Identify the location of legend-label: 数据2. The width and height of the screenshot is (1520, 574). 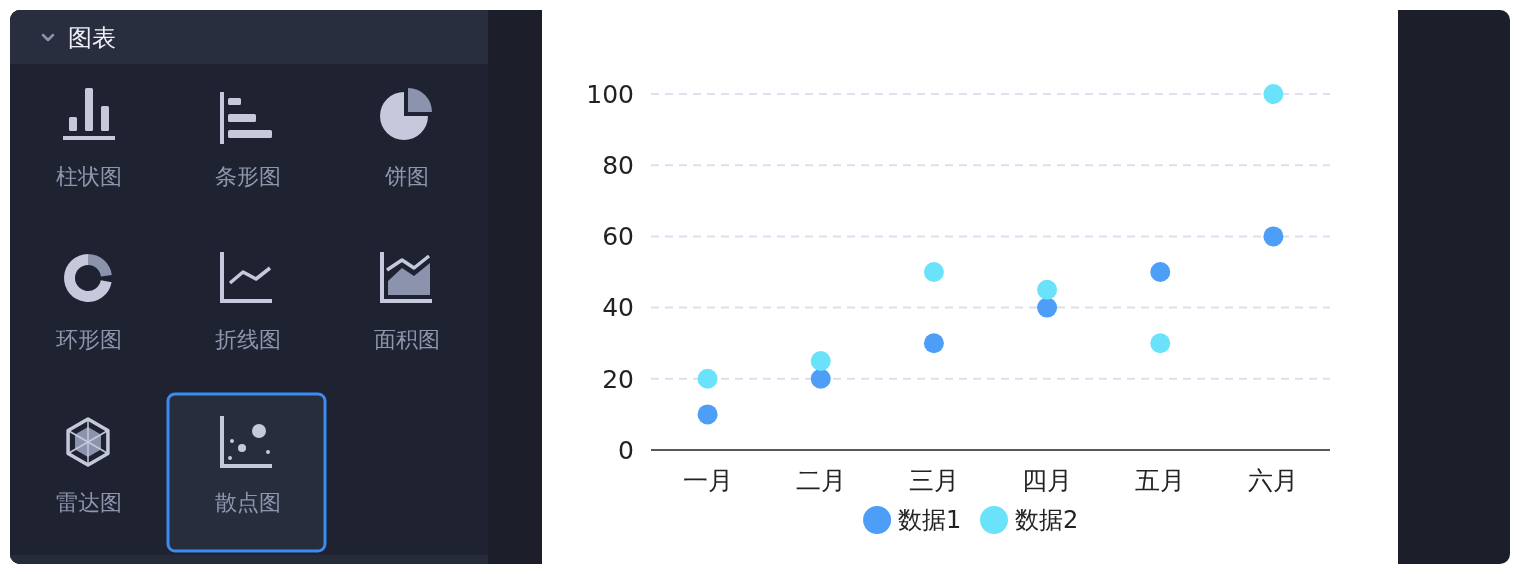
(1047, 520).